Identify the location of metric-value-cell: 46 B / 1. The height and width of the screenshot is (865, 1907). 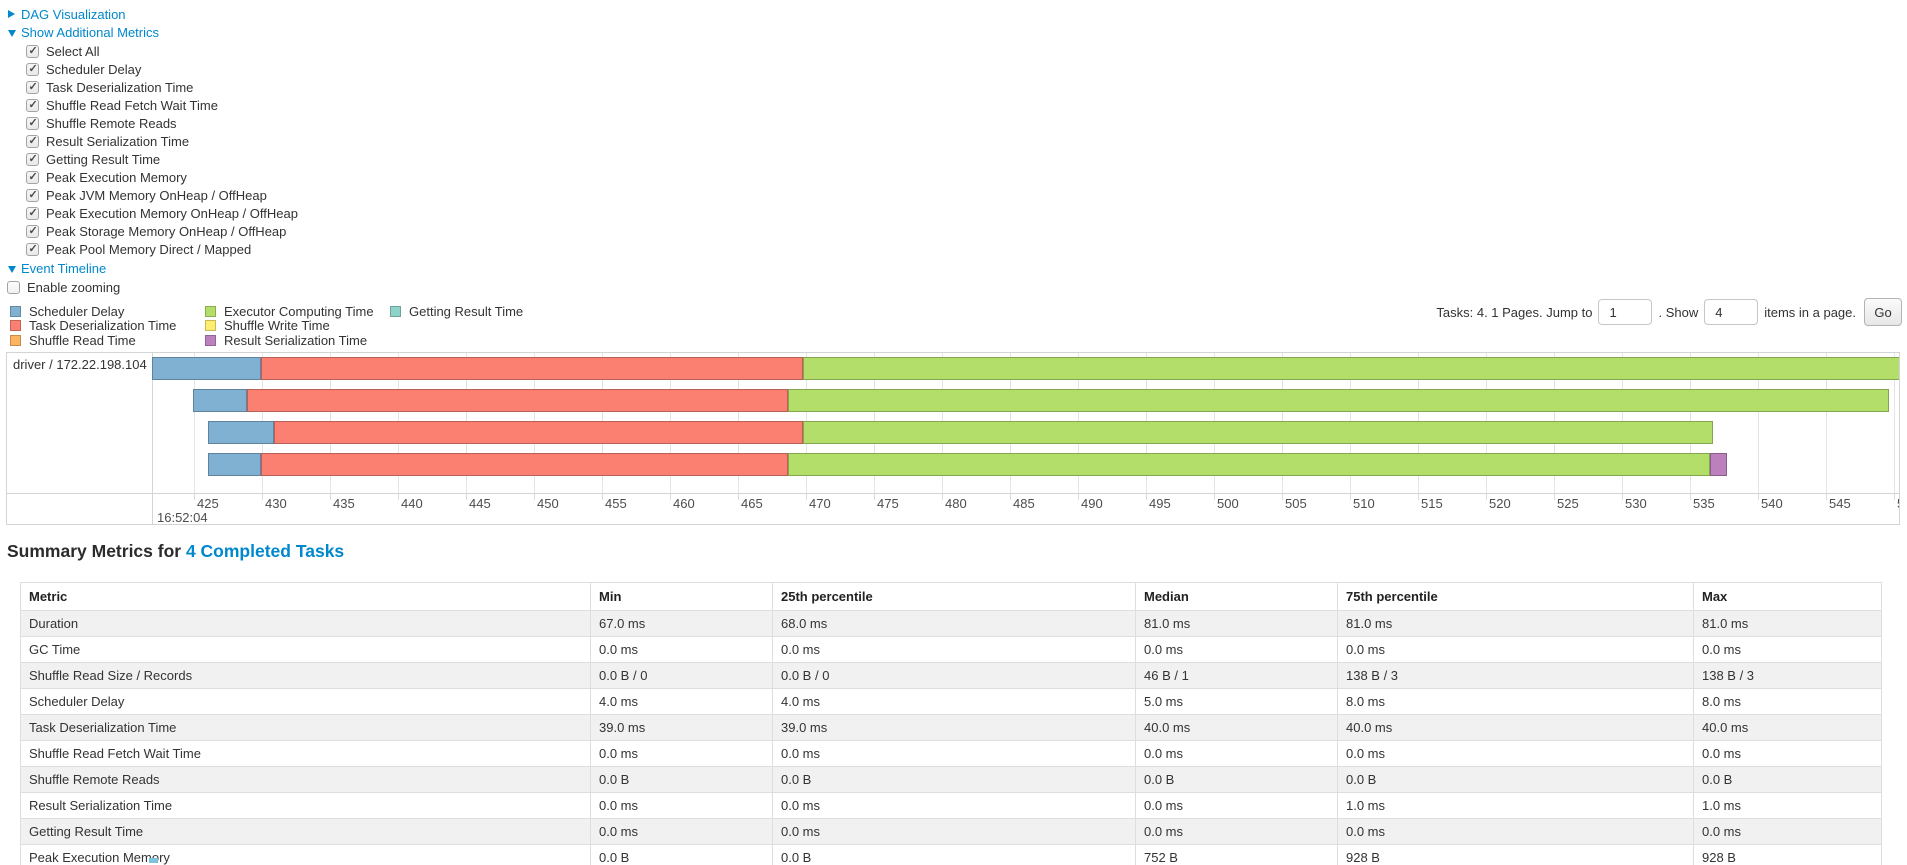
(1236, 675).